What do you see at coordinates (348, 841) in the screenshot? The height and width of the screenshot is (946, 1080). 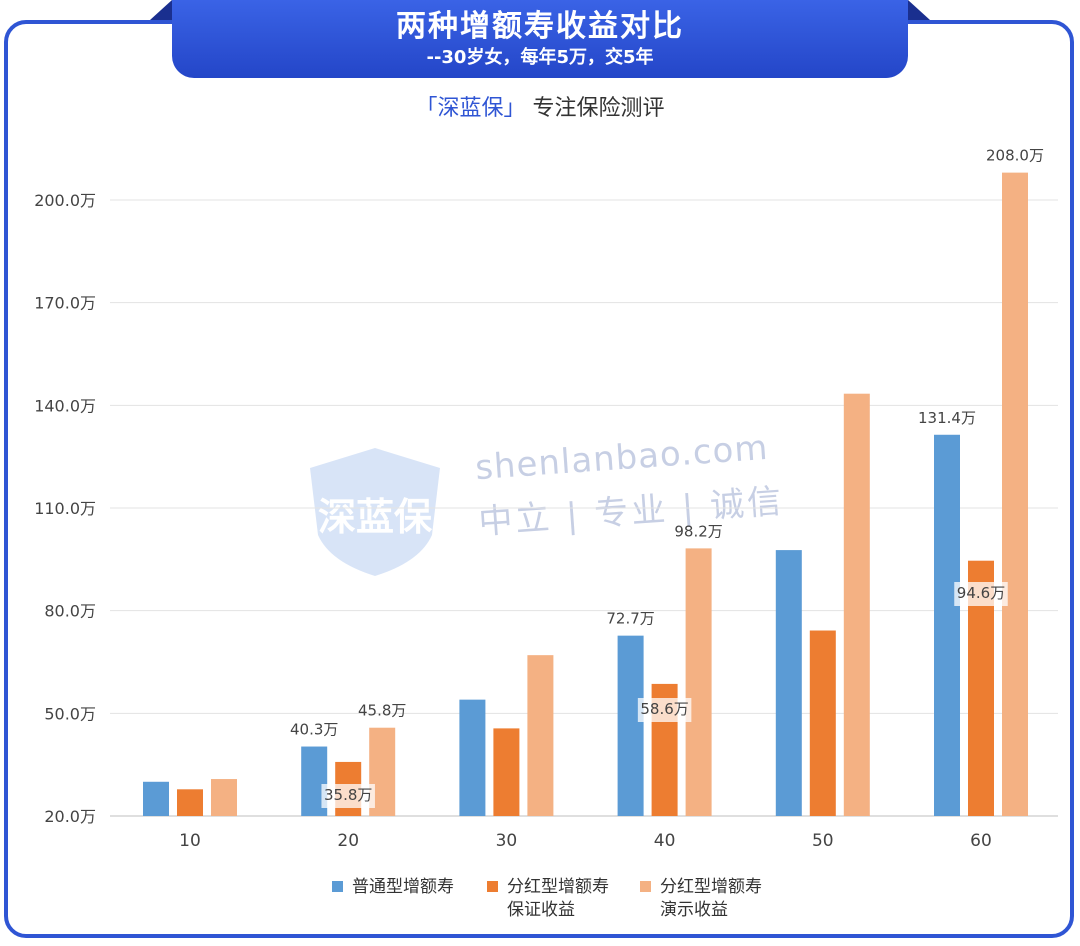 I see `x-tick-label: 20` at bounding box center [348, 841].